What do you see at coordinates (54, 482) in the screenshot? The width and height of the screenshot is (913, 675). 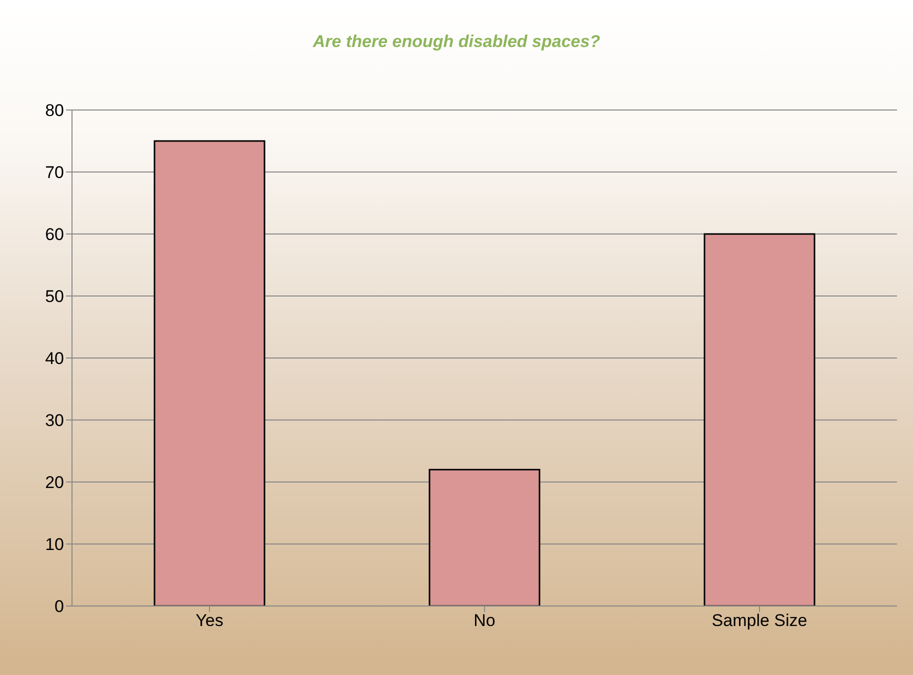 I see `y-tick-label: 20` at bounding box center [54, 482].